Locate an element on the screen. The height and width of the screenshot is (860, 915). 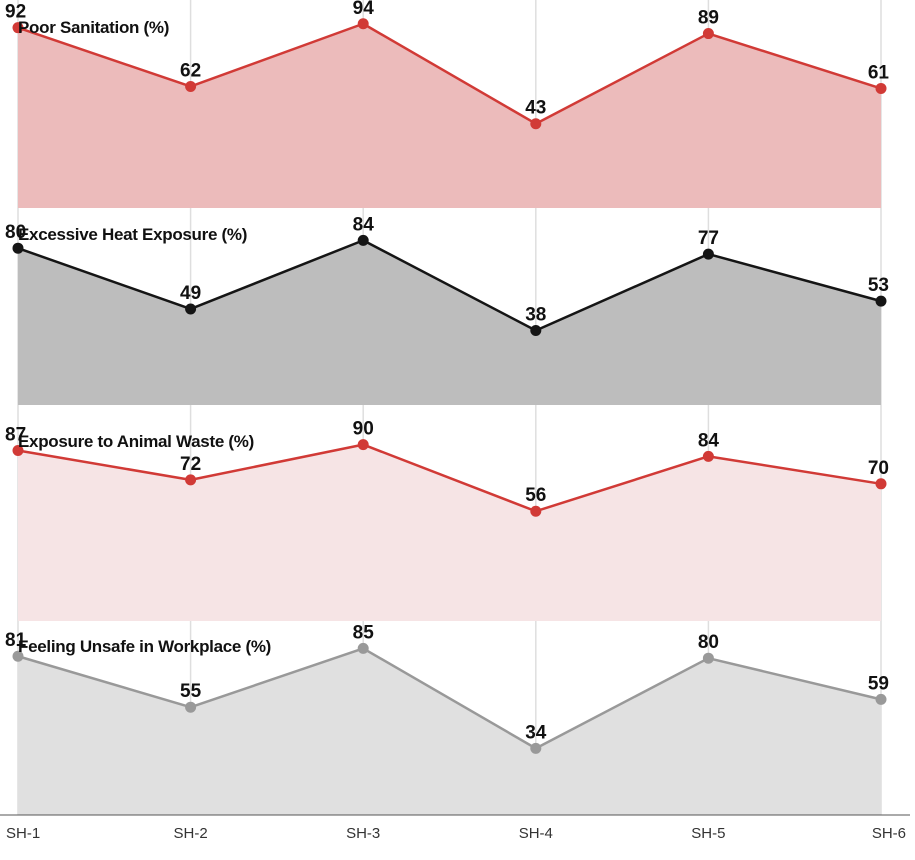
data-label: 43 is located at coordinates (535, 108).